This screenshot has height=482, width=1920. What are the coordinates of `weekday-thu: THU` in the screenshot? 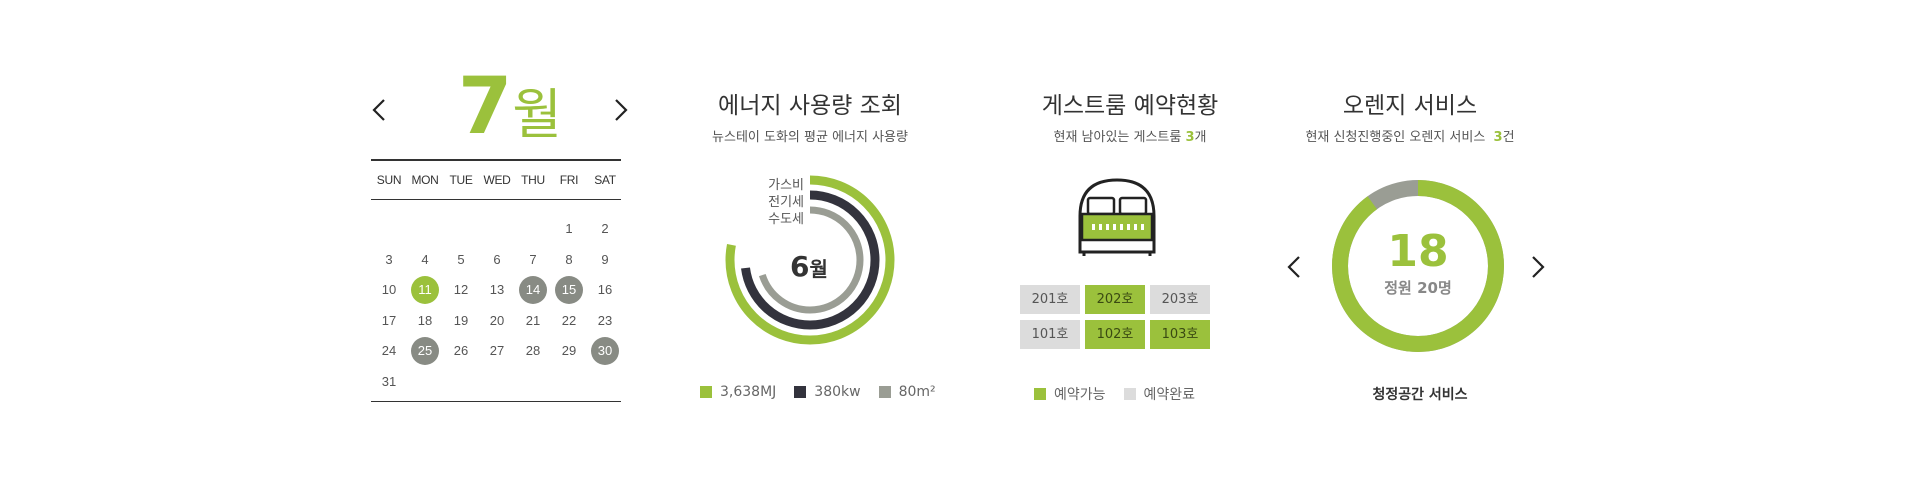 It's located at (533, 180).